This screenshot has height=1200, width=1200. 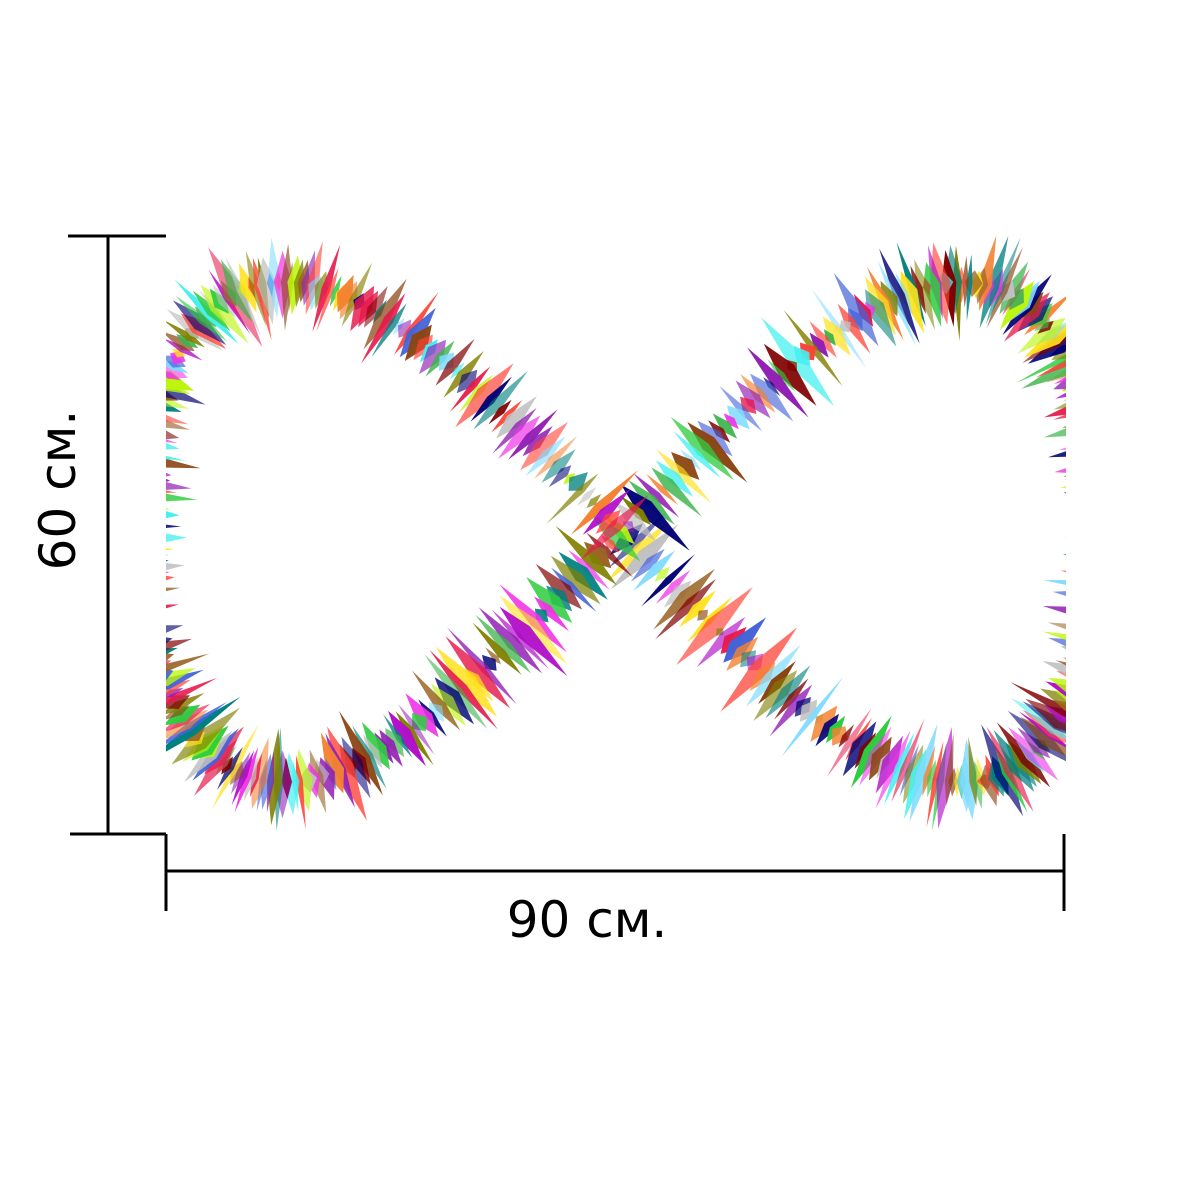 I want to click on height-label: 60 см., so click(x=58, y=490).